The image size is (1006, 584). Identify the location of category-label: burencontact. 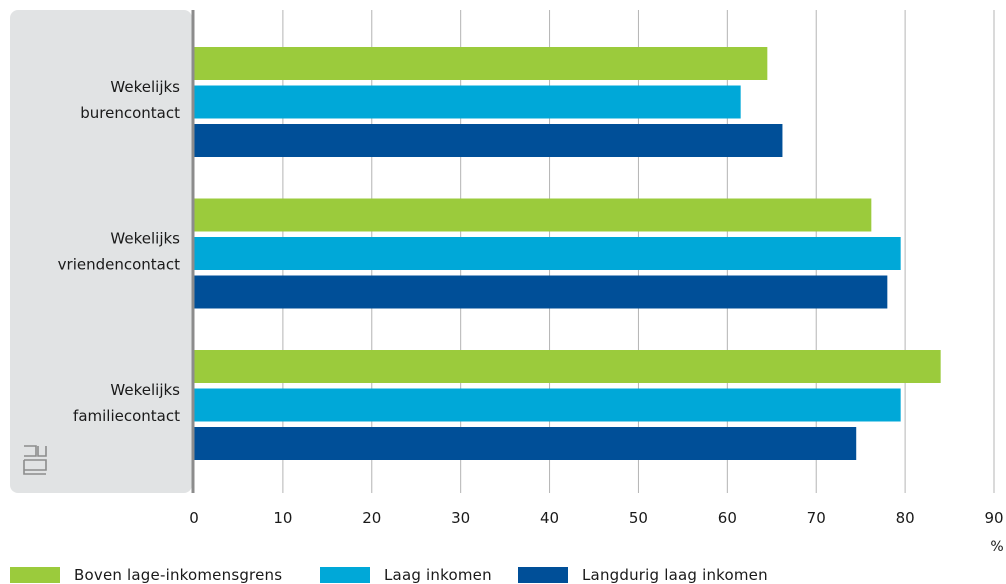
(130, 113).